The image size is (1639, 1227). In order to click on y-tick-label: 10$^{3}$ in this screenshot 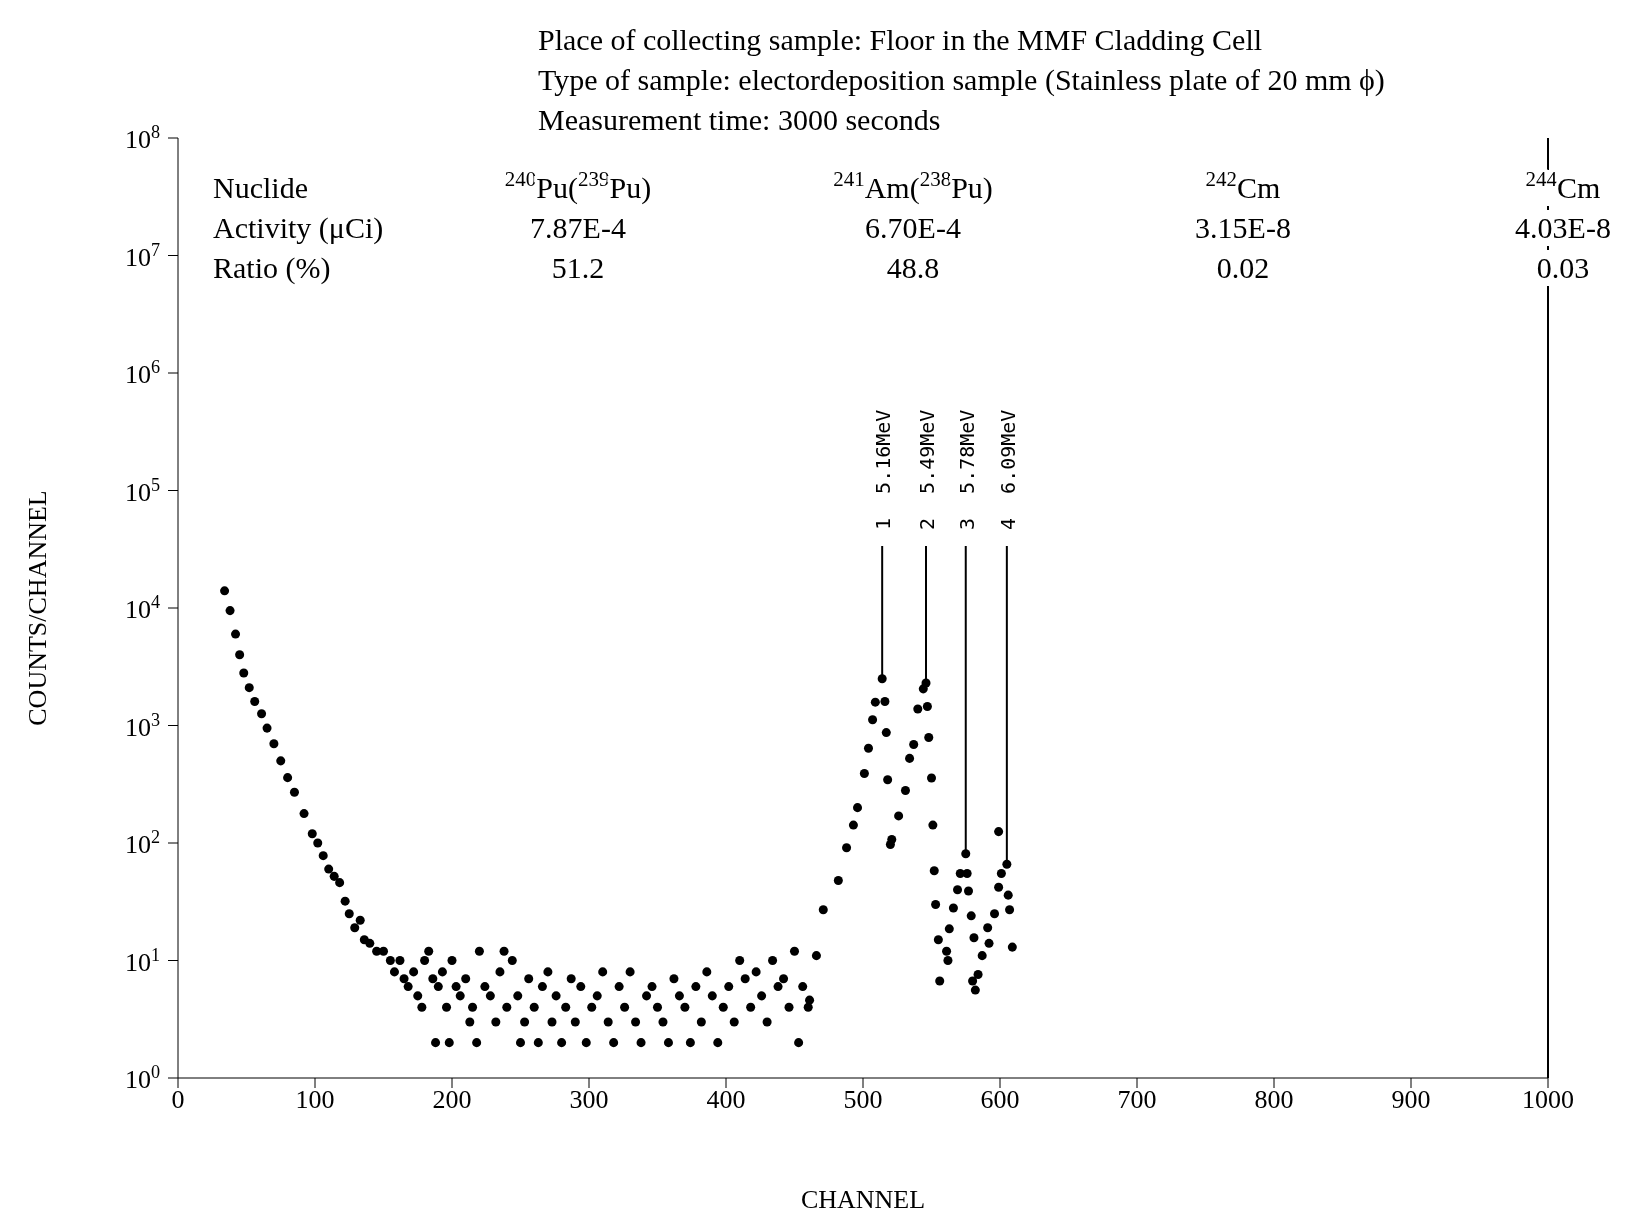, I will do `click(142, 725)`.